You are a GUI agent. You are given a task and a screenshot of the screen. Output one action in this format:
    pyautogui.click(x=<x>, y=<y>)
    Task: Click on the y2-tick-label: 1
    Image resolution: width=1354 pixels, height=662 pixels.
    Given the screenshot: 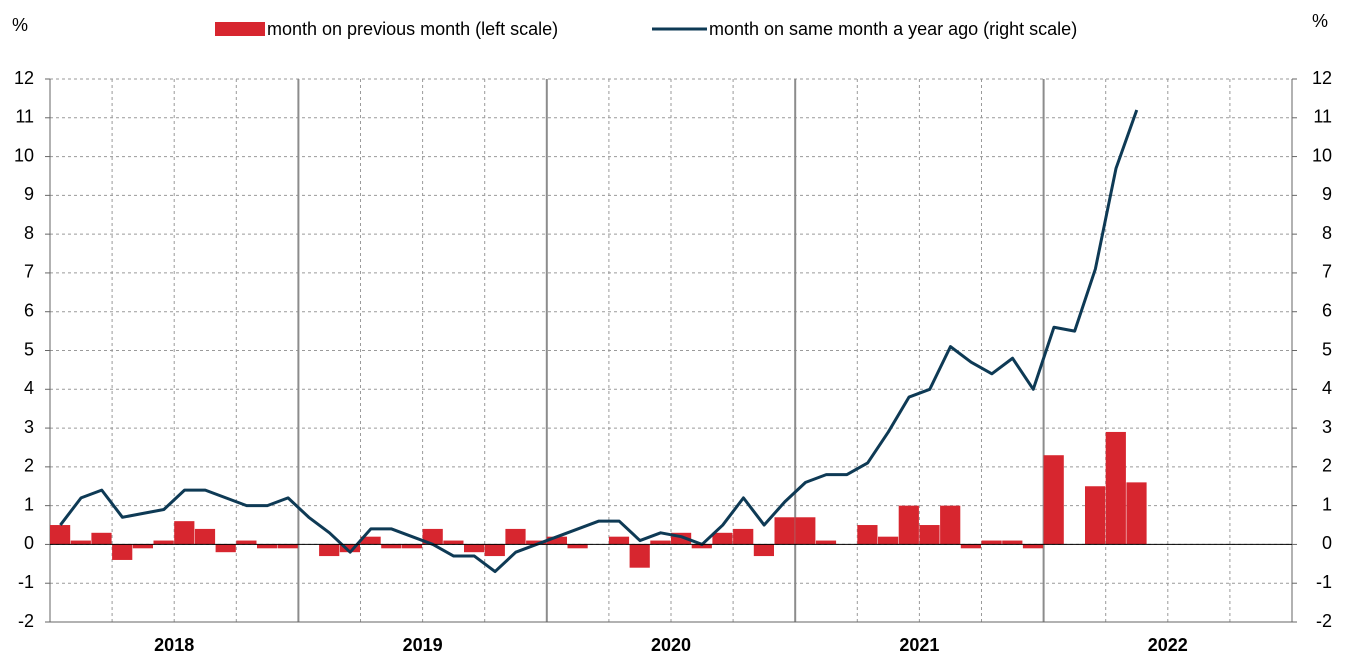 What is the action you would take?
    pyautogui.click(x=1327, y=504)
    